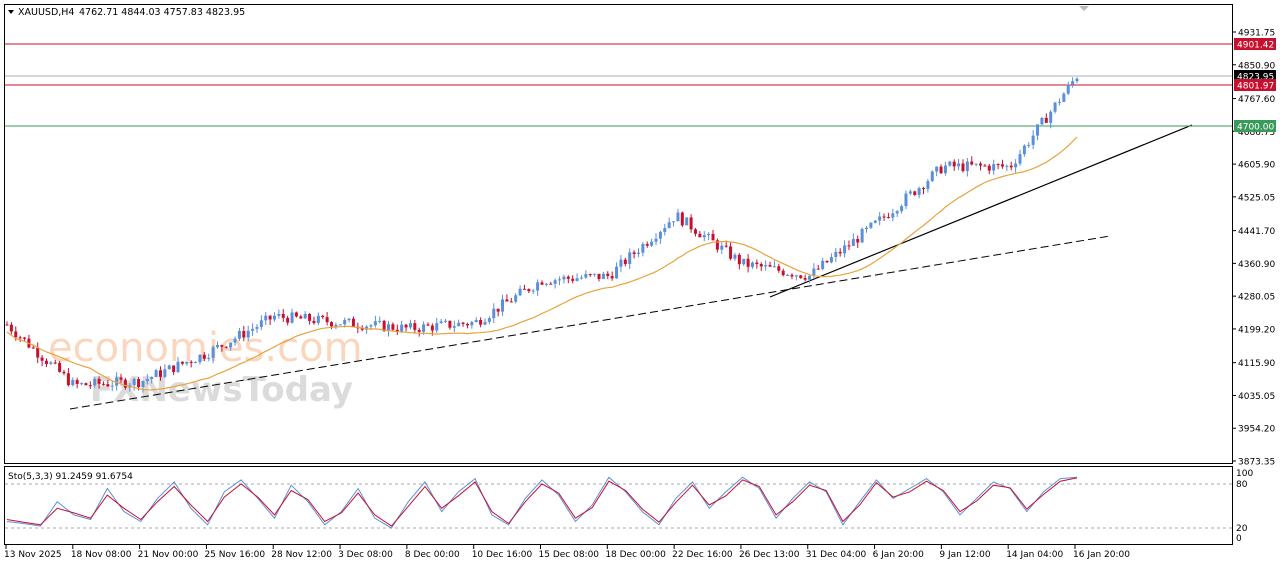  What do you see at coordinates (1255, 126) in the screenshot?
I see `level-tag-4700: 4700.00` at bounding box center [1255, 126].